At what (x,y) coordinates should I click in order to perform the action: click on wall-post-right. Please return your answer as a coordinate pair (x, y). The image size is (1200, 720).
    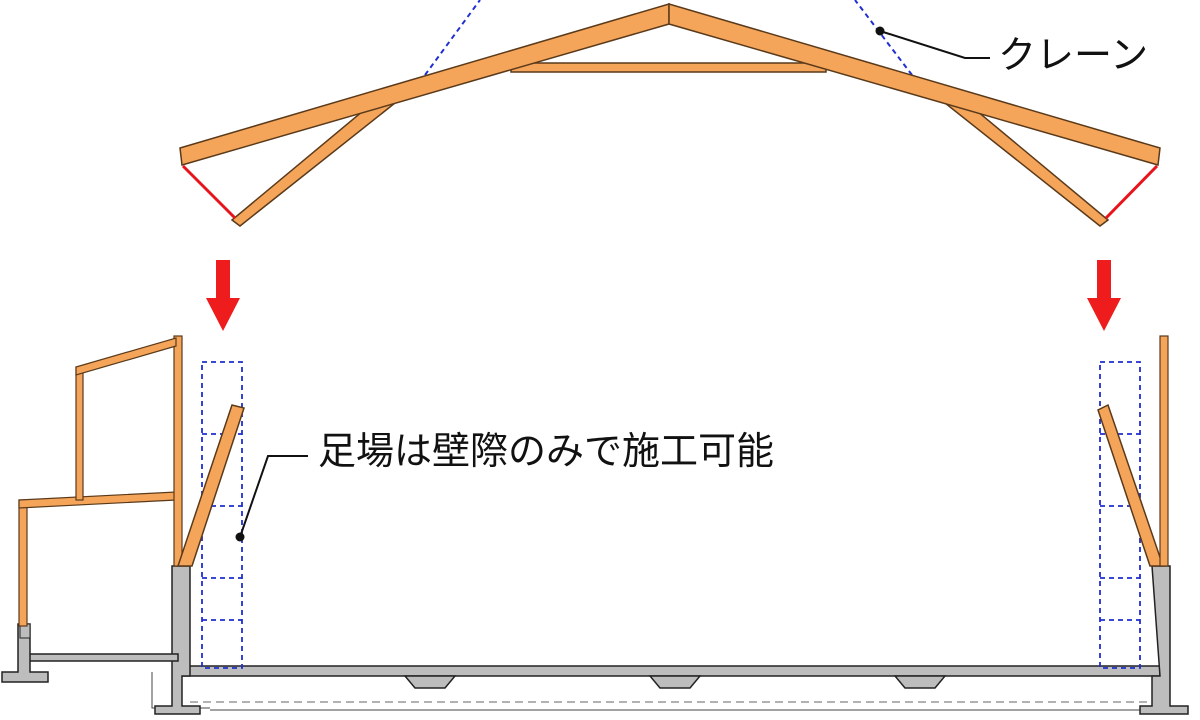
    Looking at the image, I should click on (1164, 451).